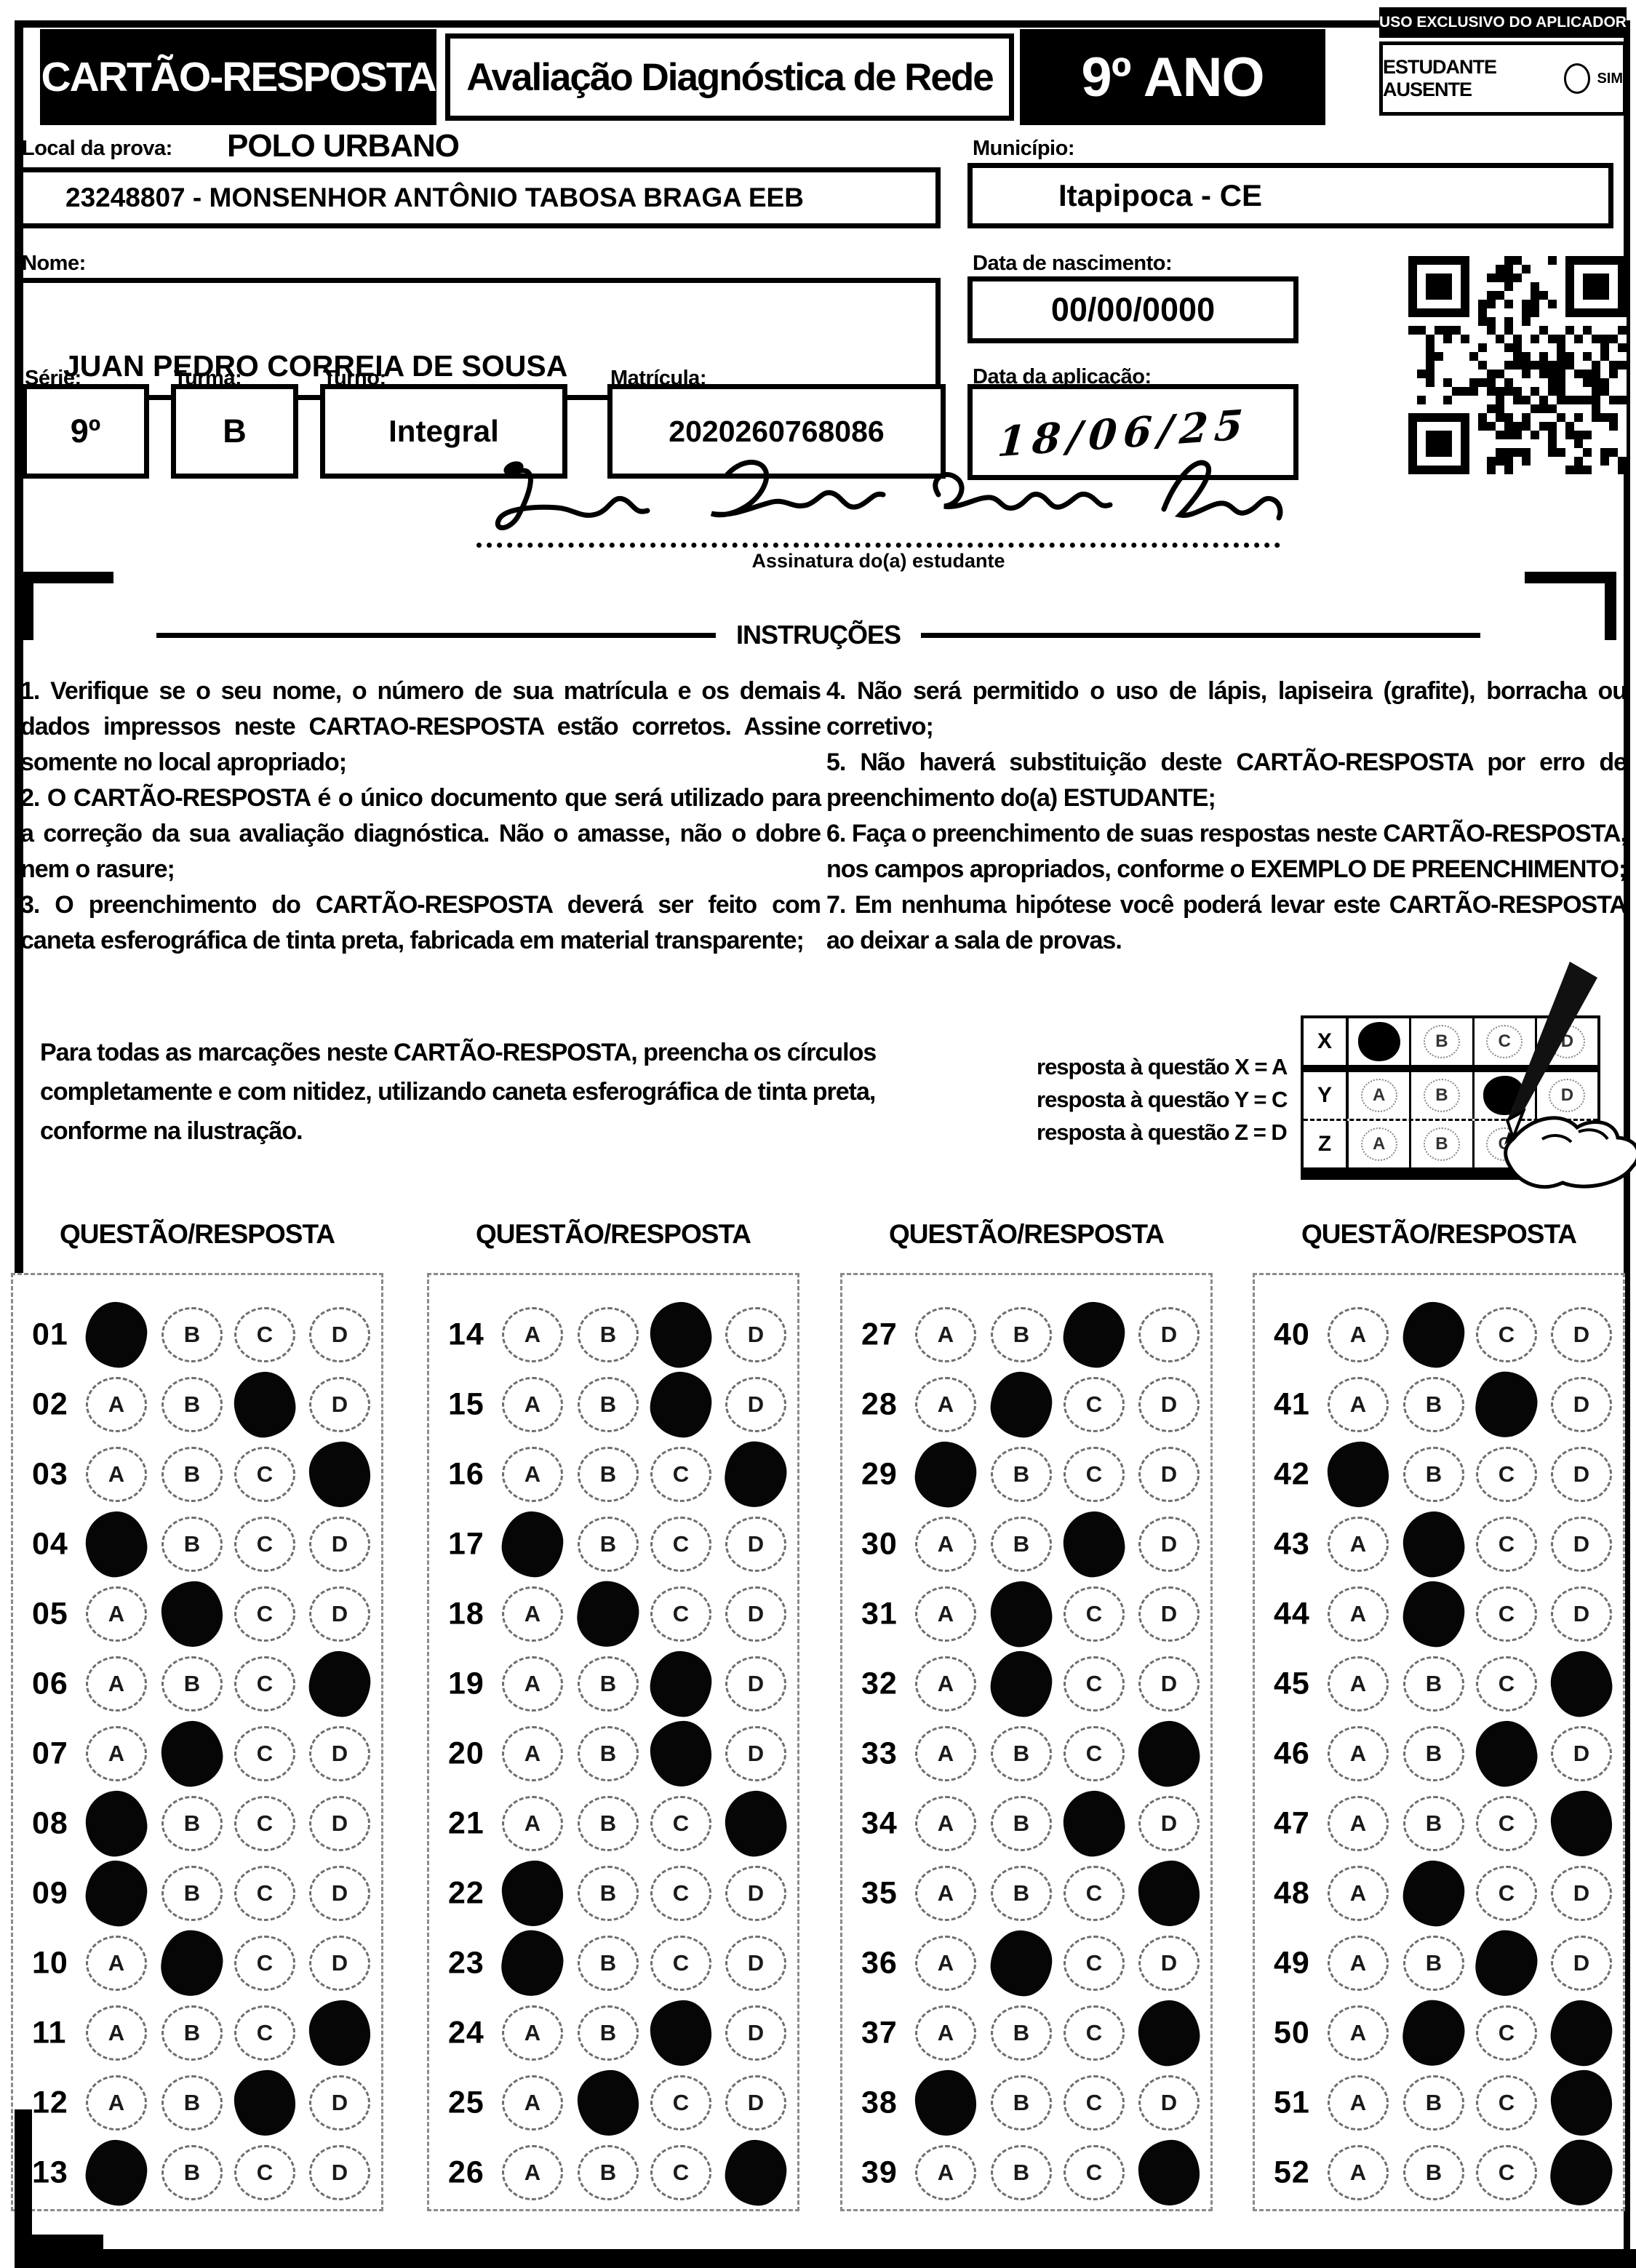 This screenshot has height=2268, width=1636. What do you see at coordinates (680, 2172) in the screenshot?
I see `bubble-q26-C: C` at bounding box center [680, 2172].